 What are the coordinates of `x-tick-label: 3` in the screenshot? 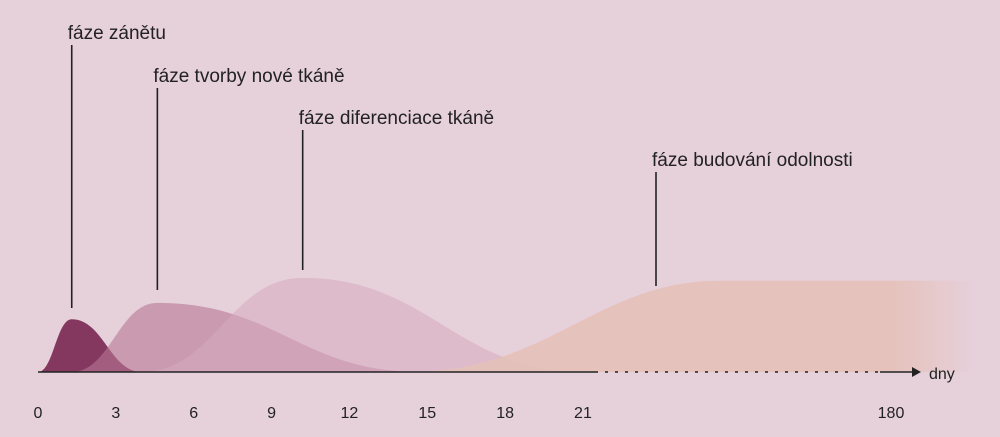 It's located at (115, 413).